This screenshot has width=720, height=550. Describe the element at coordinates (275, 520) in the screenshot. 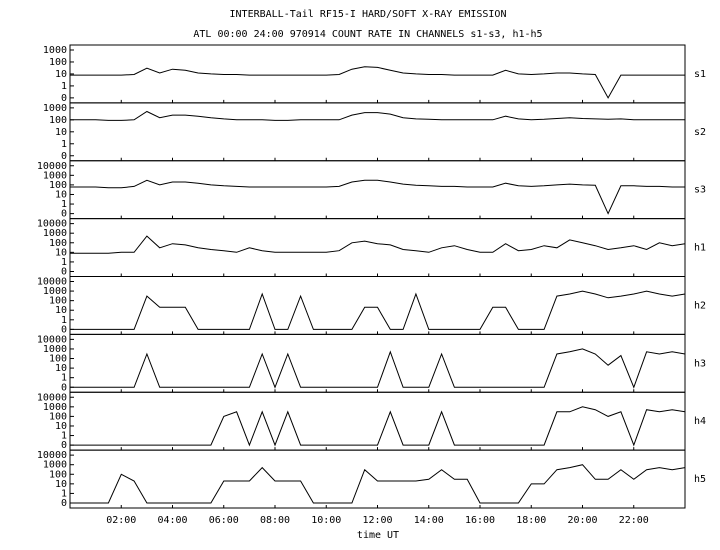

I see `x-tick-label: 08:00` at that location.